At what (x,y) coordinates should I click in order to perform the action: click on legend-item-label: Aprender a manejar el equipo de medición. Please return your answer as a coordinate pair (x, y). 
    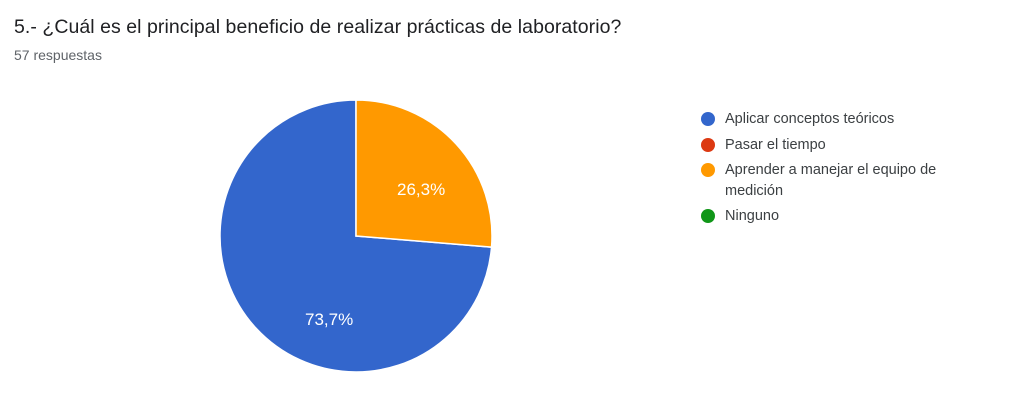
    Looking at the image, I should click on (831, 180).